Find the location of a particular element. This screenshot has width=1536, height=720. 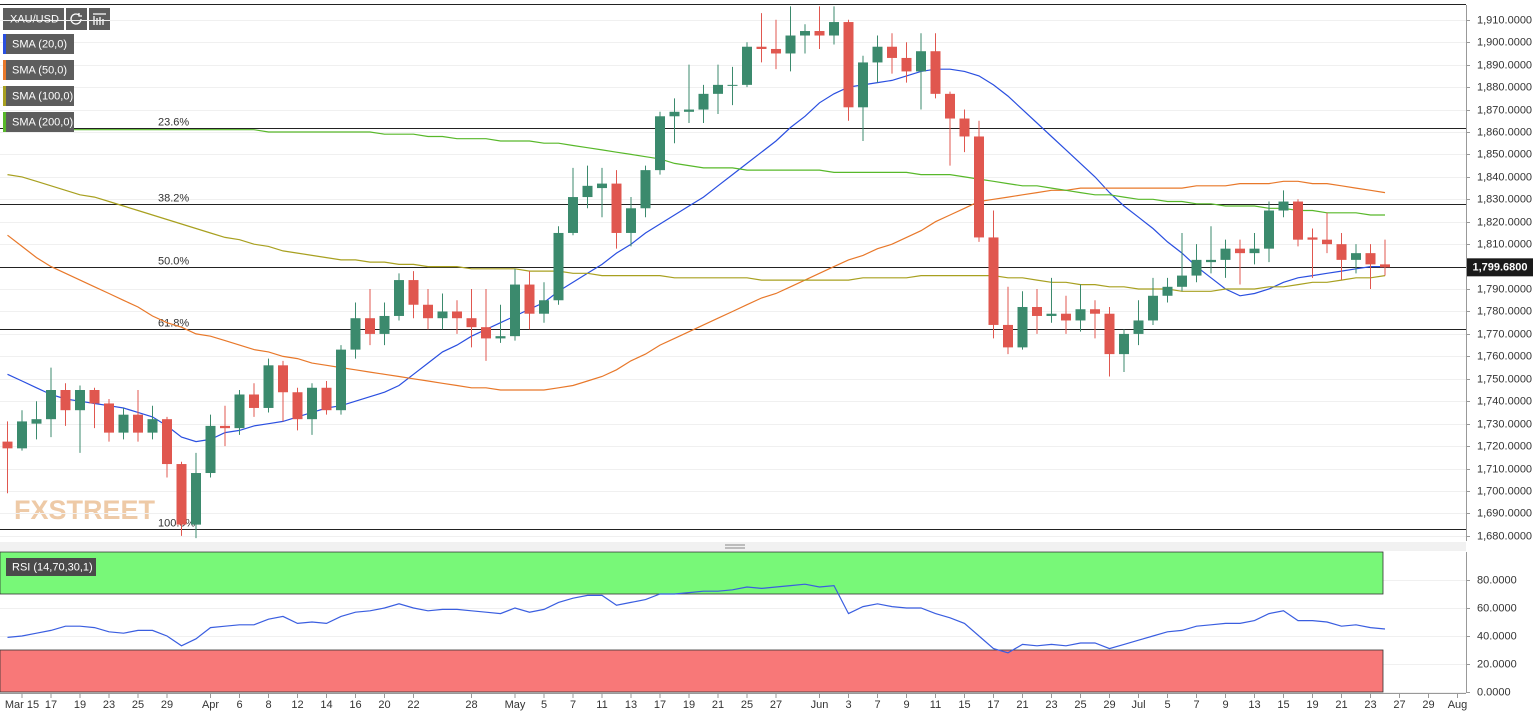

x-tick-label: 14 is located at coordinates (326, 705).